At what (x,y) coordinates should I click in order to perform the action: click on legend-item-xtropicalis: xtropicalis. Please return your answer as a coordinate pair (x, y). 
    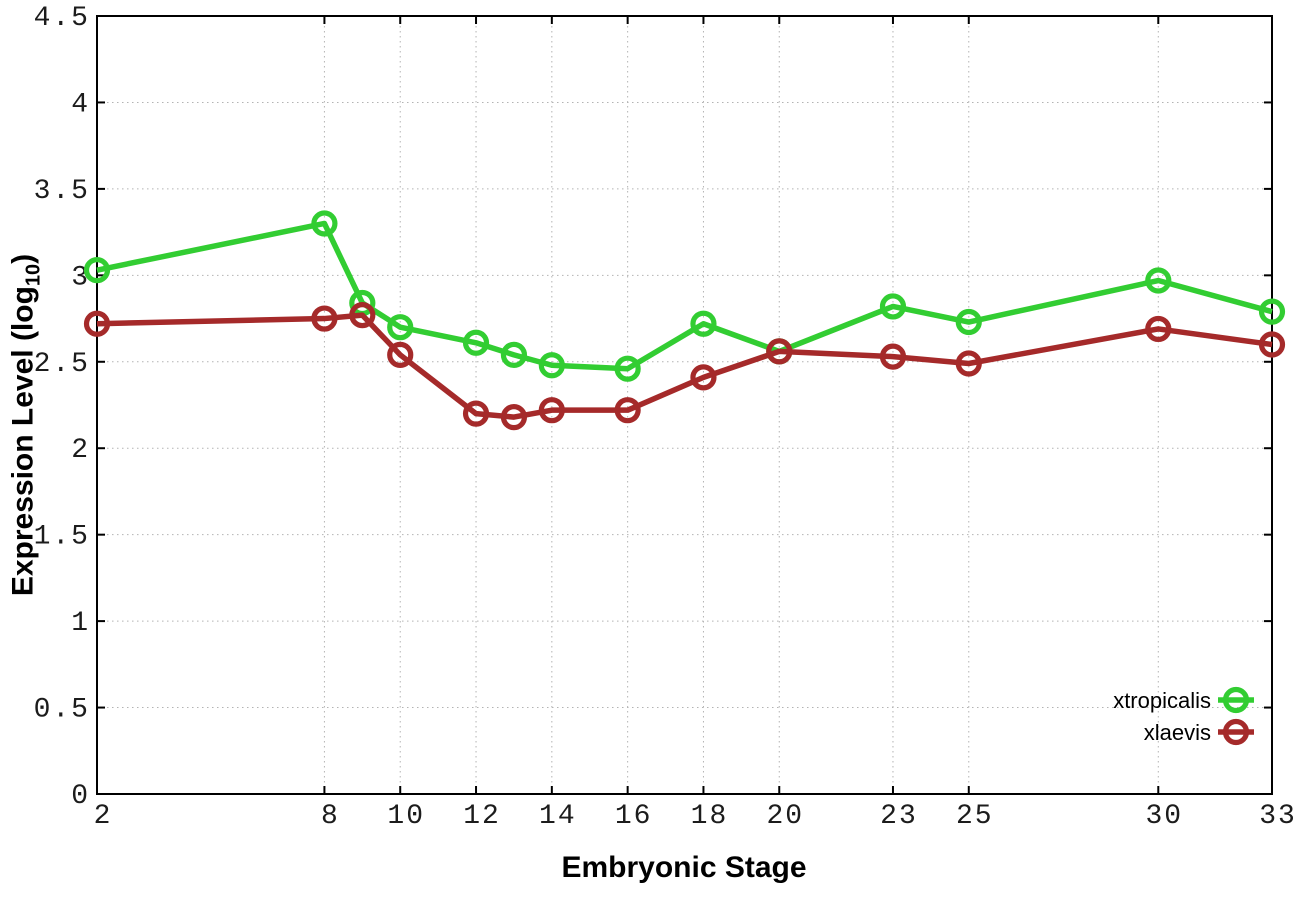
    Looking at the image, I should click on (1183, 700).